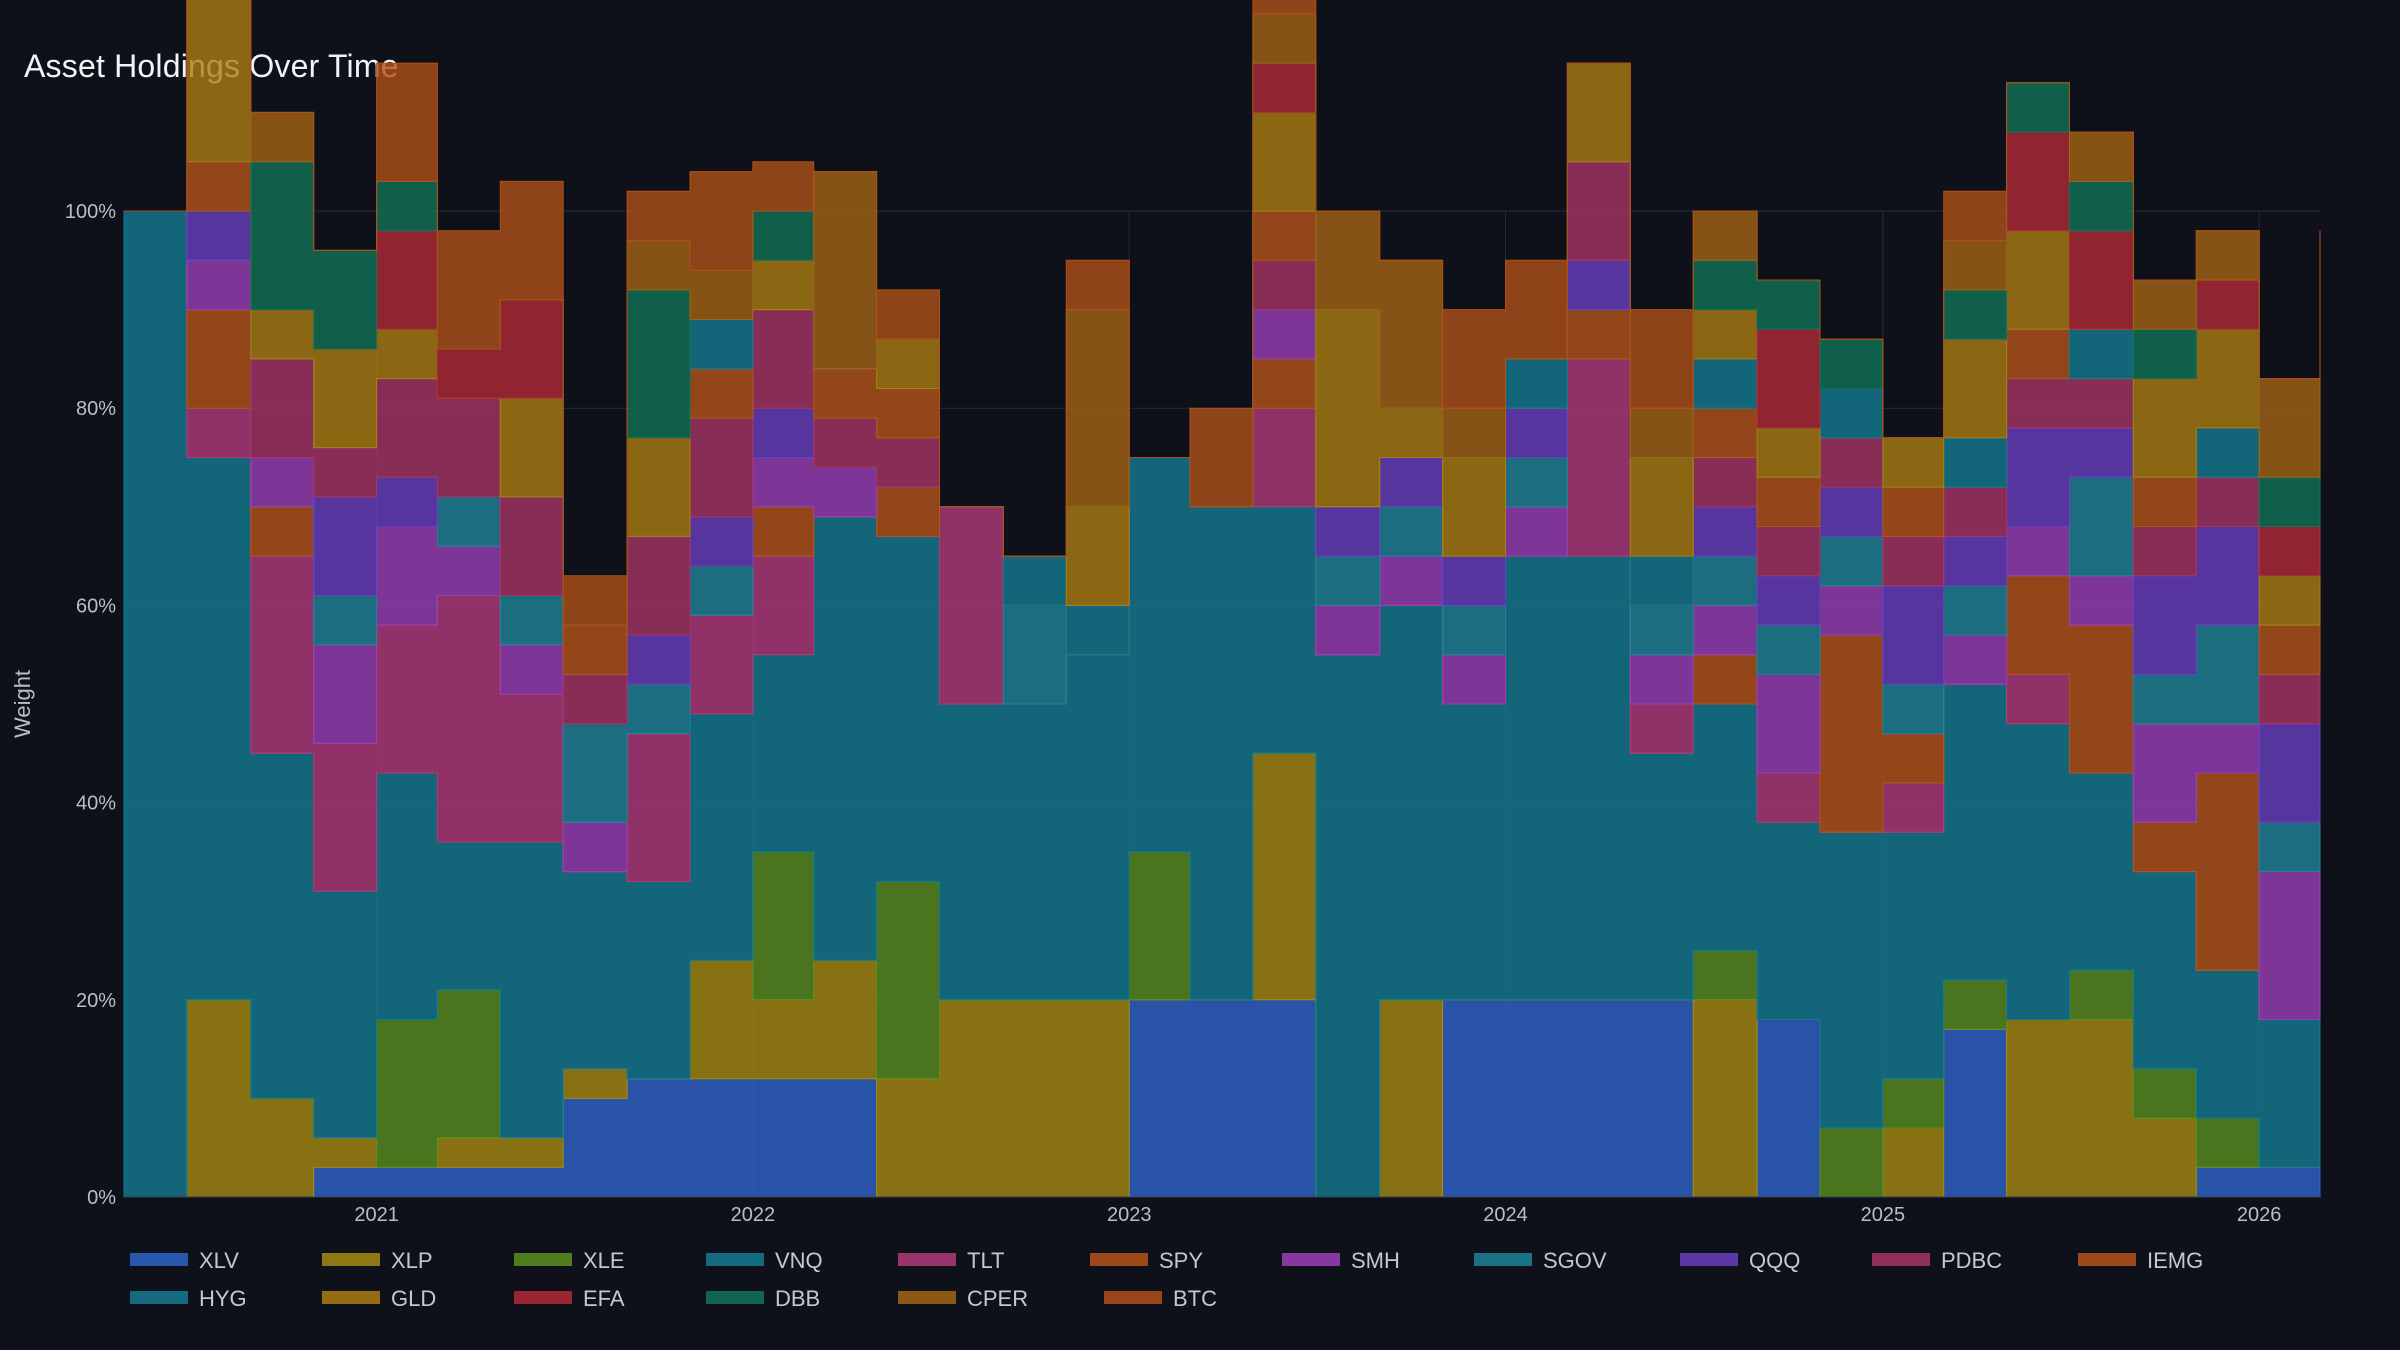  What do you see at coordinates (1883, 1215) in the screenshot?
I see `x-tick-label: 2025` at bounding box center [1883, 1215].